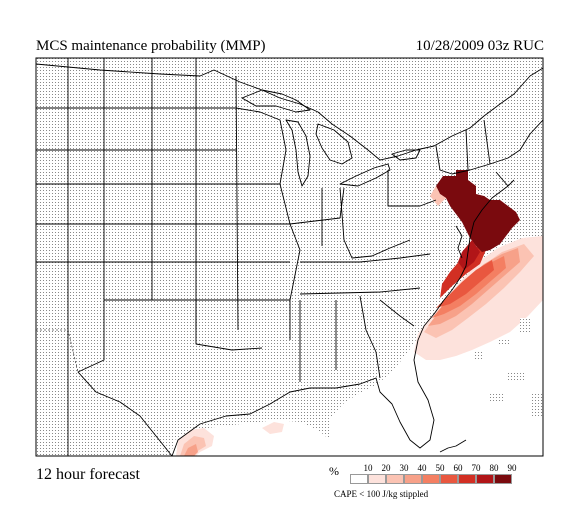 Image resolution: width=575 pixels, height=532 pixels. Describe the element at coordinates (512, 468) in the screenshot. I see `legend-tick: 90` at that location.